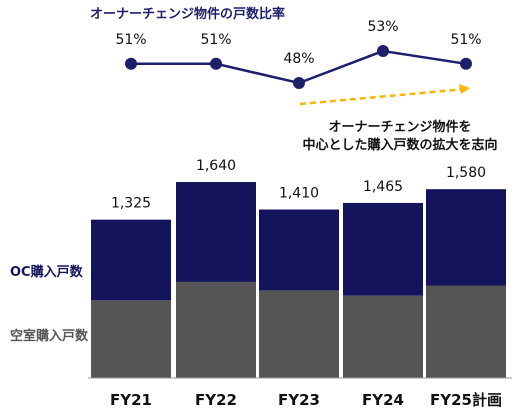  Describe the element at coordinates (383, 96) in the screenshot. I see `trend-arrow` at that location.